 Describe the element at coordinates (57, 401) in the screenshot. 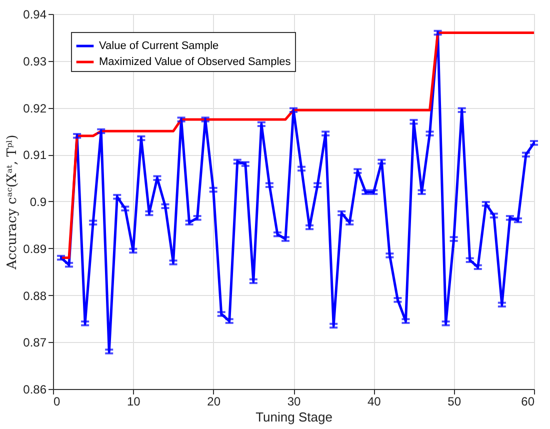

I see `x-tick-label: 0` at that location.